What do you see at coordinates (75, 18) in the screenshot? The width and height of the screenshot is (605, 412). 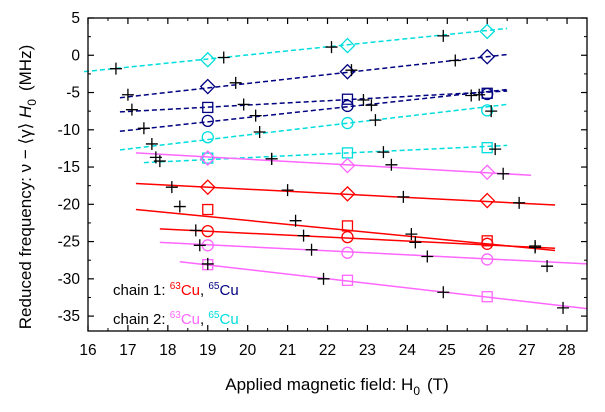 I see `y-tick-label: 5` at bounding box center [75, 18].